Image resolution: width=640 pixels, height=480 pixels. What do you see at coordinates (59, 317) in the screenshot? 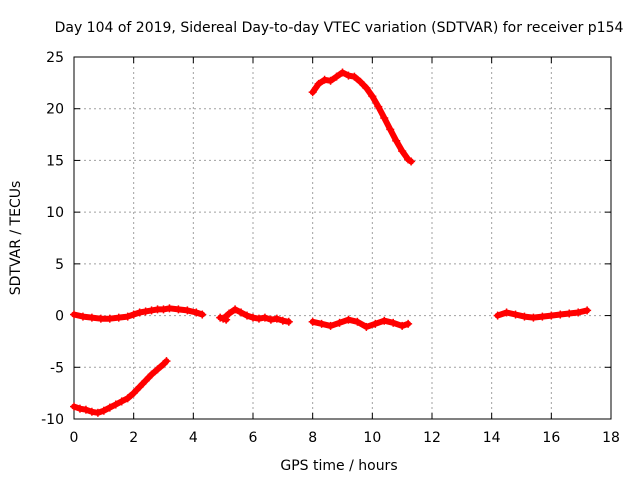
I see `y-tick-label: 0` at bounding box center [59, 317].